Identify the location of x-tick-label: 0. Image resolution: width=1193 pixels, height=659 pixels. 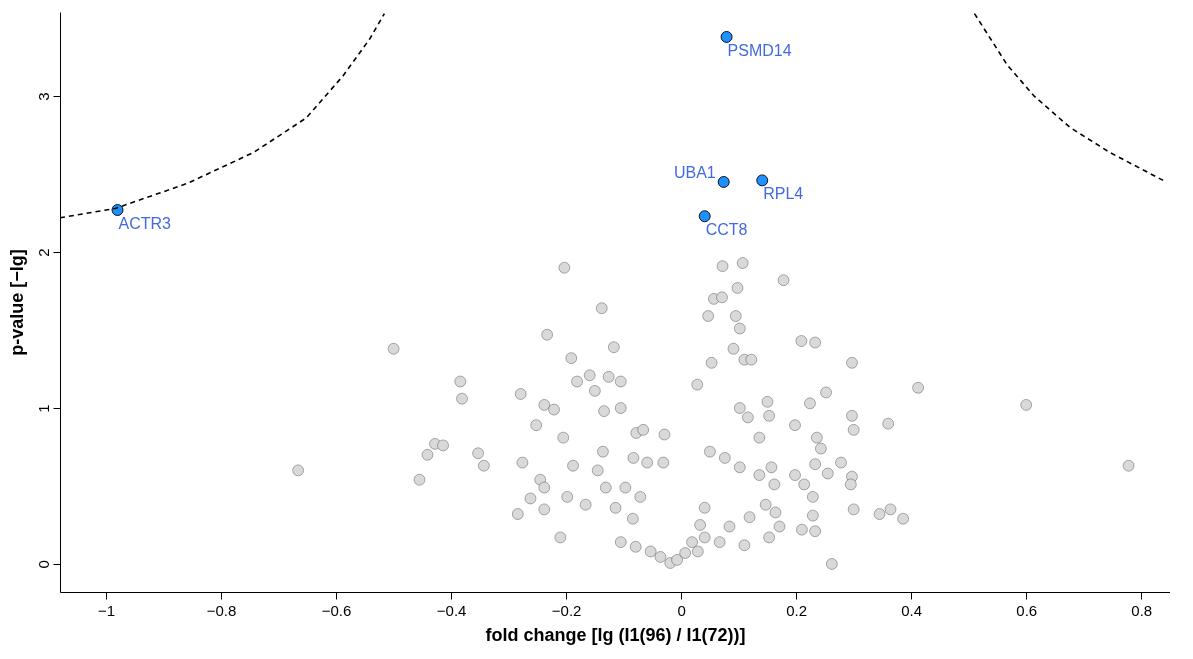
(681, 610).